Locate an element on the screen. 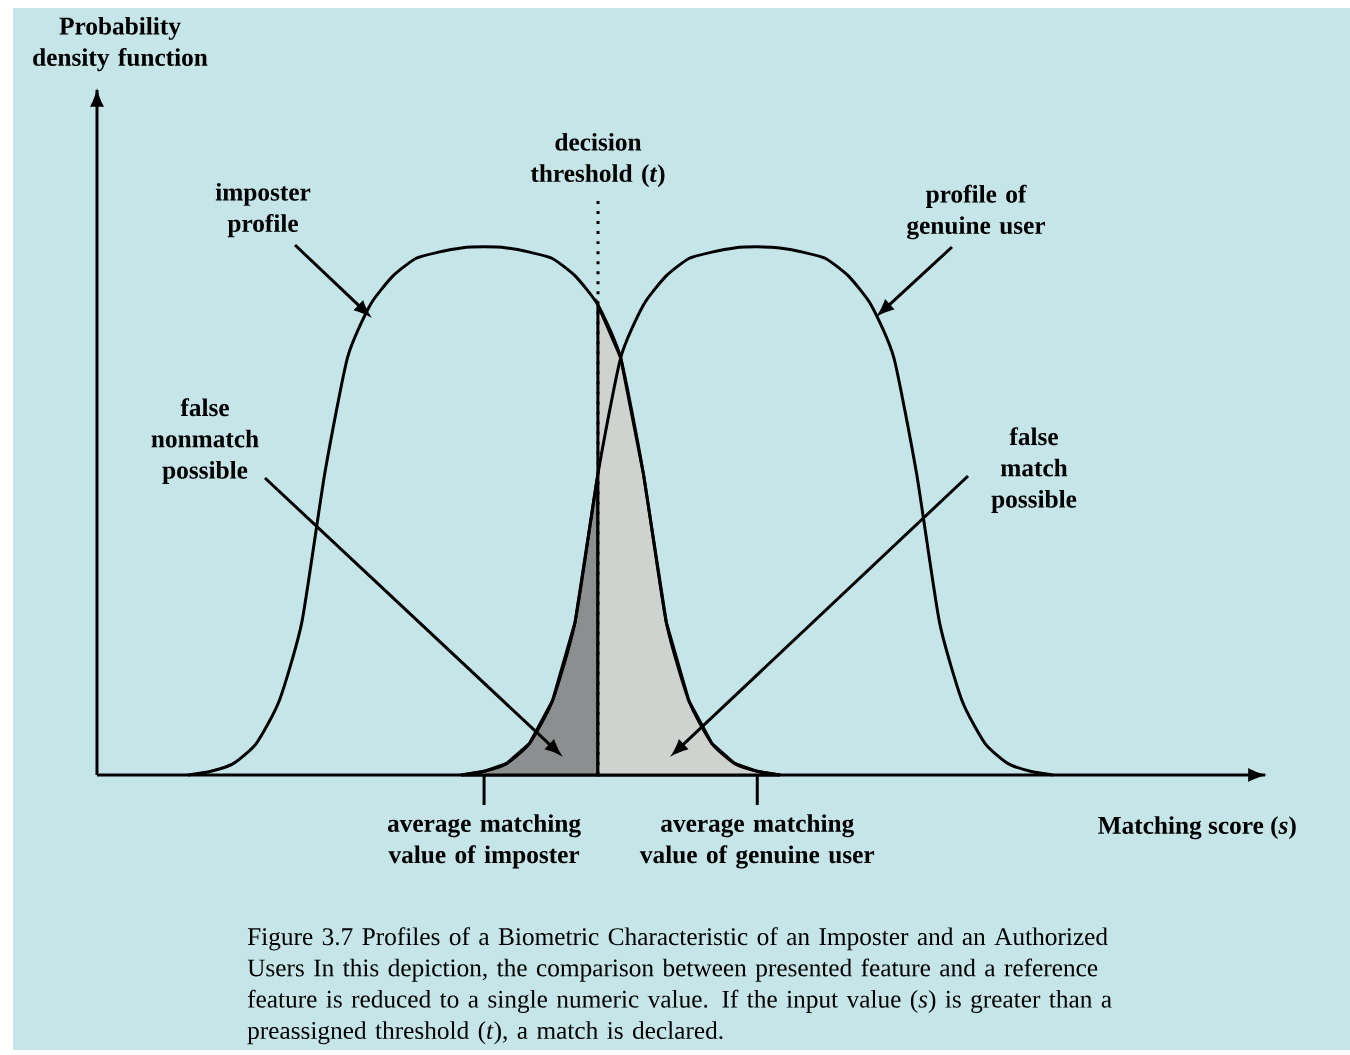  x-tick-label: average matching value of imposter is located at coordinates (484, 841).